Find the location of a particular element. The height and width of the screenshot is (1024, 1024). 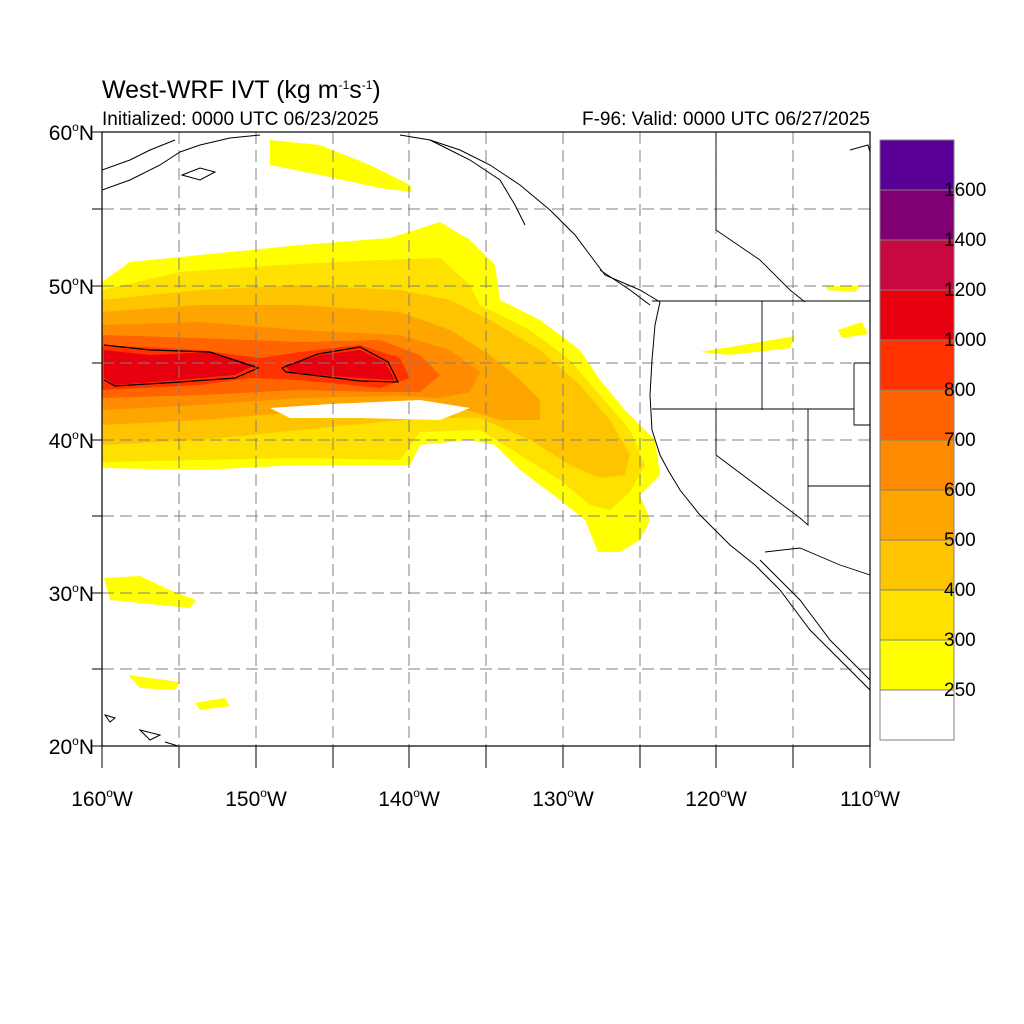

colorbar is located at coordinates (917, 440).